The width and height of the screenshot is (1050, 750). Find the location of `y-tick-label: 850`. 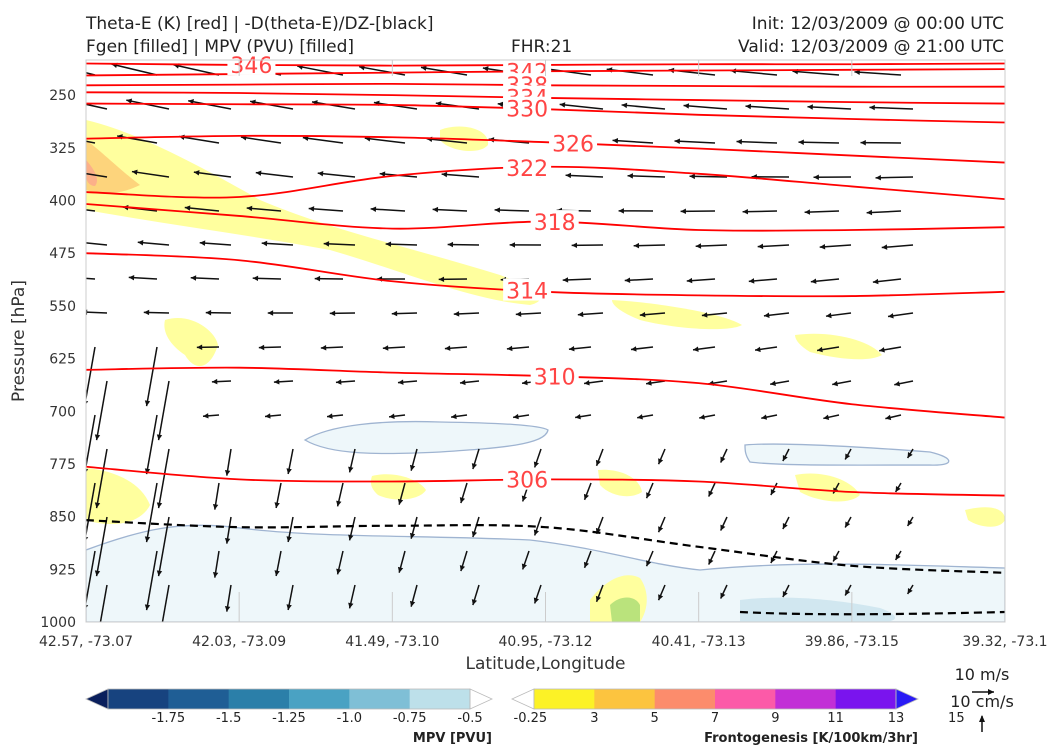

y-tick-label: 850 is located at coordinates (62, 518).